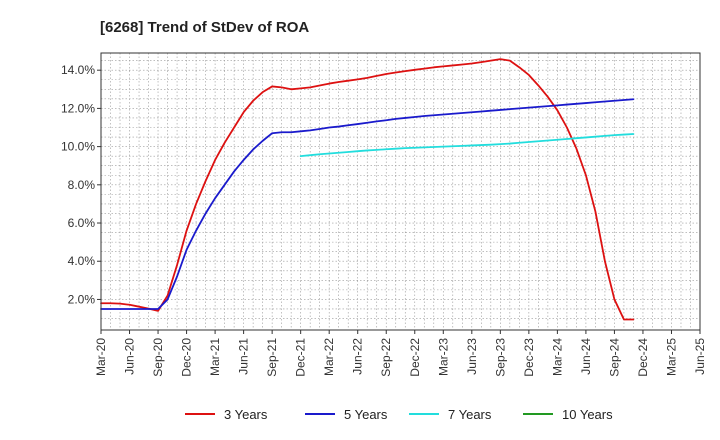 Image resolution: width=720 pixels, height=440 pixels. What do you see at coordinates (272, 357) in the screenshot?
I see `x-tick-label: Sep-21` at bounding box center [272, 357].